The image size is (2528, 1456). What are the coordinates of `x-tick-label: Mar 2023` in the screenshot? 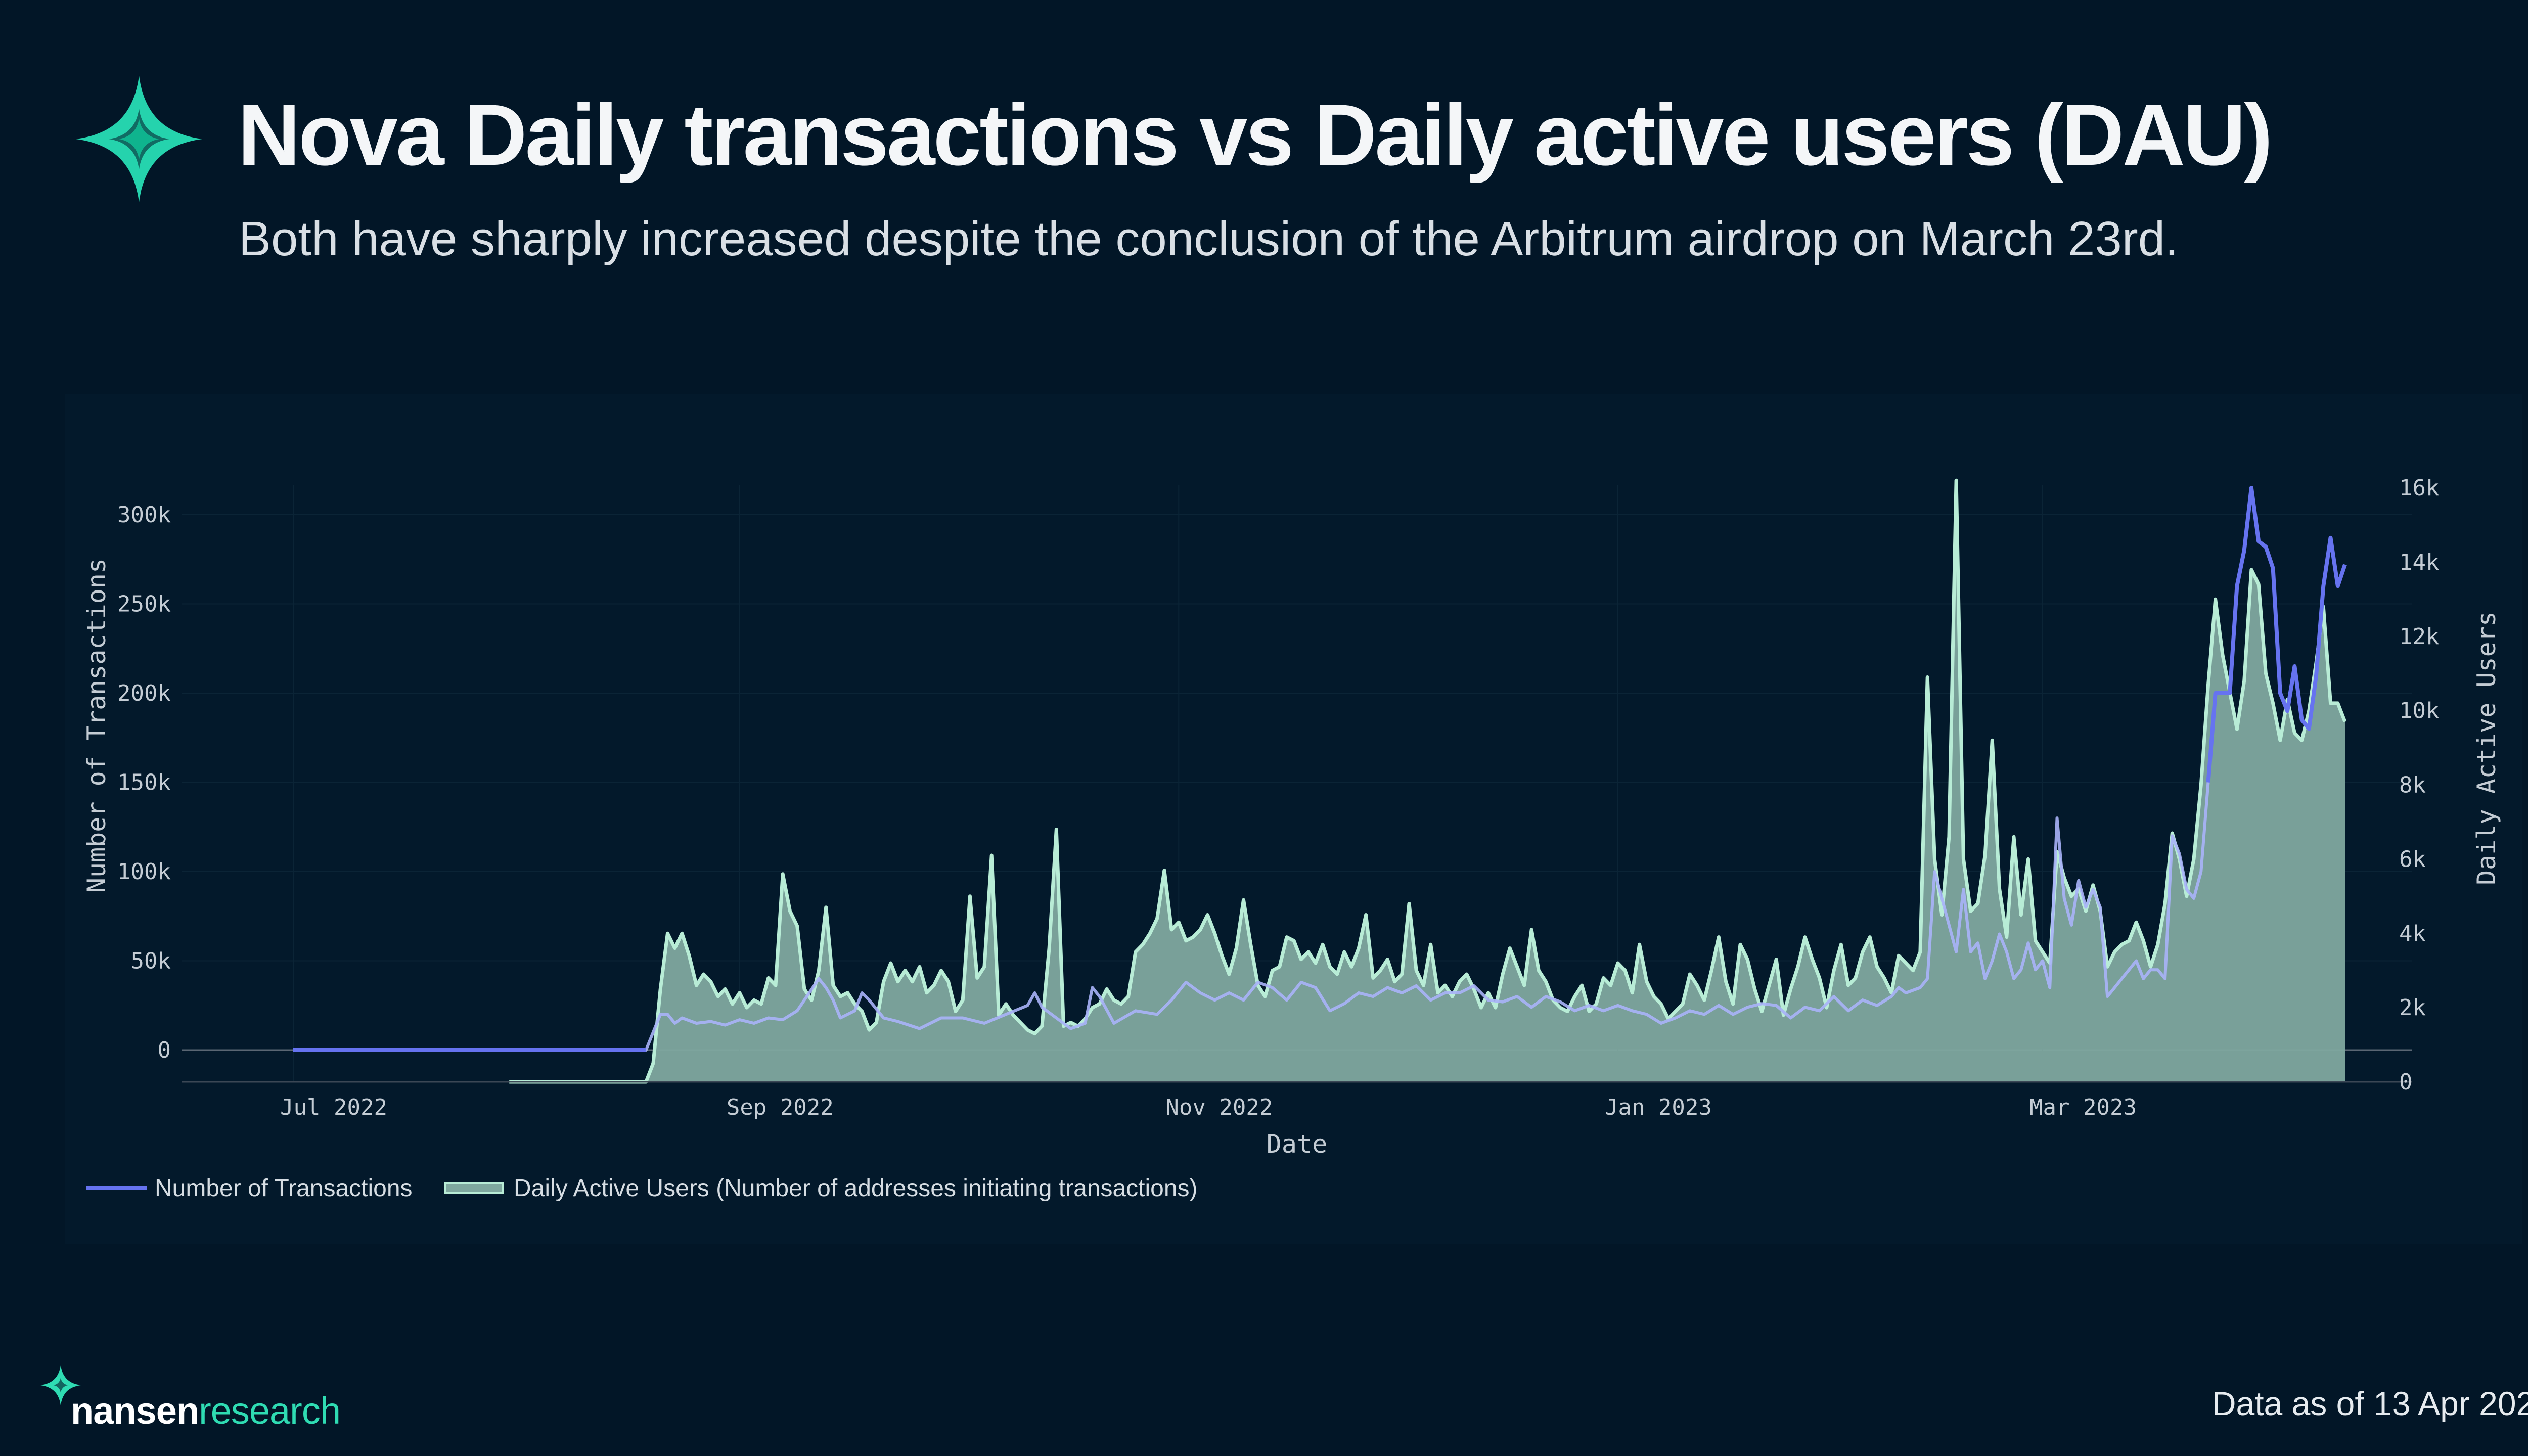 It's located at (2083, 1107).